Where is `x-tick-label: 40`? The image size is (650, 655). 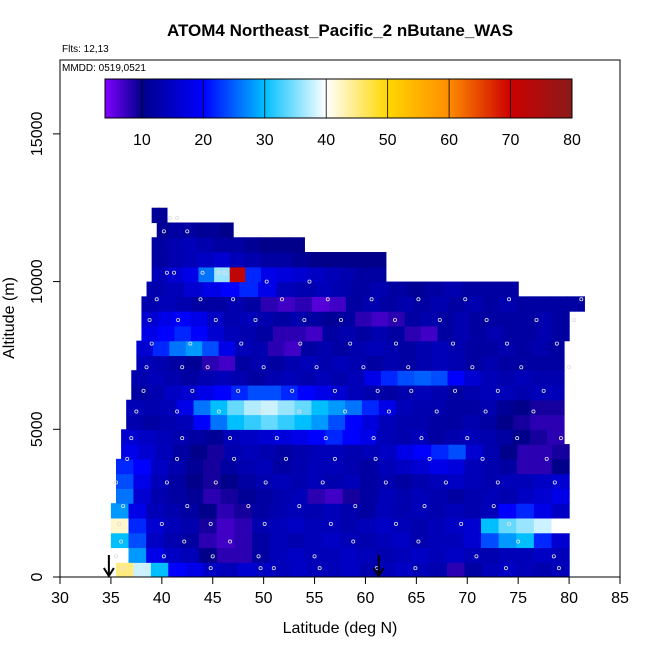 x-tick-label: 40 is located at coordinates (162, 598).